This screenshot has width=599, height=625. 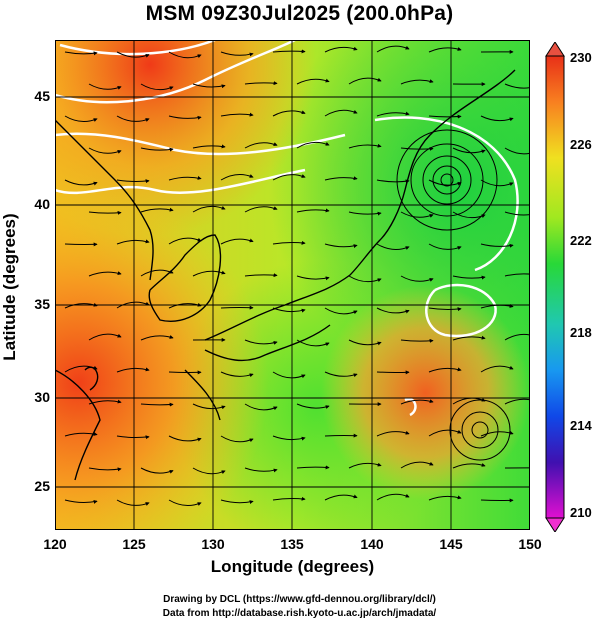 I want to click on y-tick-label: 30, so click(x=42, y=397).